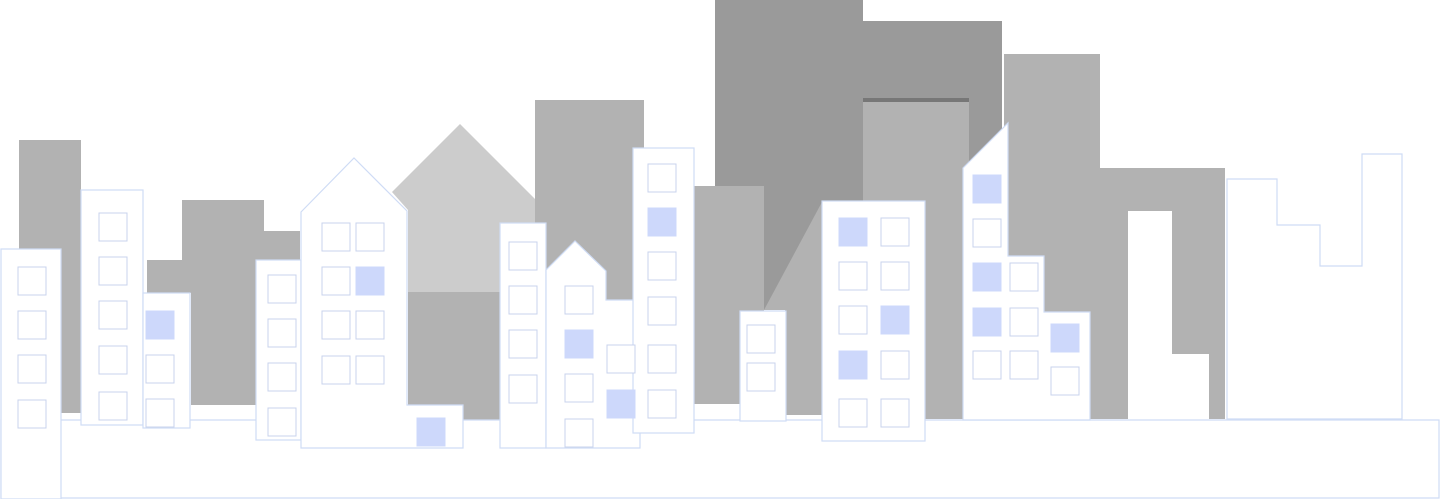 The height and width of the screenshot is (499, 1440). Describe the element at coordinates (223, 302) in the screenshot. I see `gray-cross-building` at that location.